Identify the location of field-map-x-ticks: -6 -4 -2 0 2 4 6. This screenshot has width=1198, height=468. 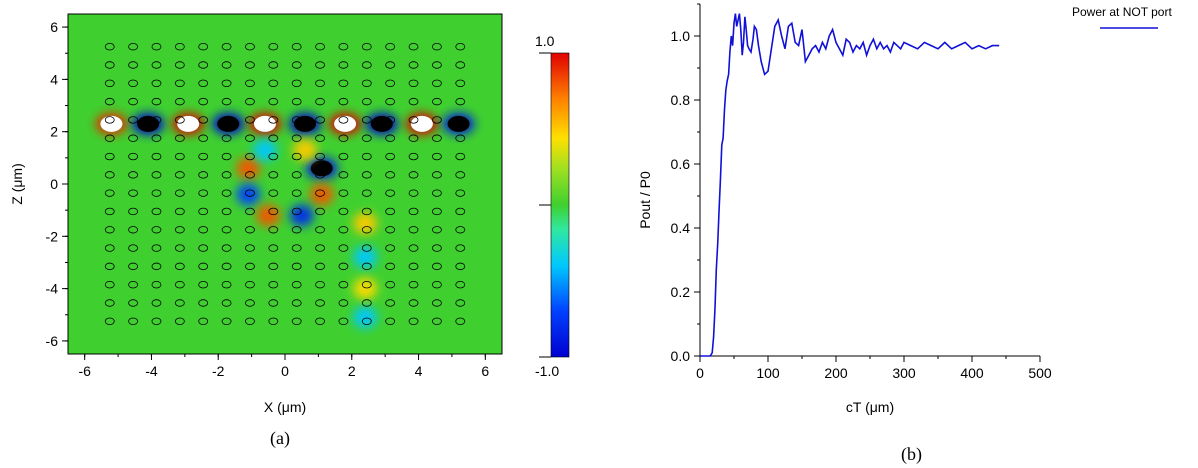
(283, 366).